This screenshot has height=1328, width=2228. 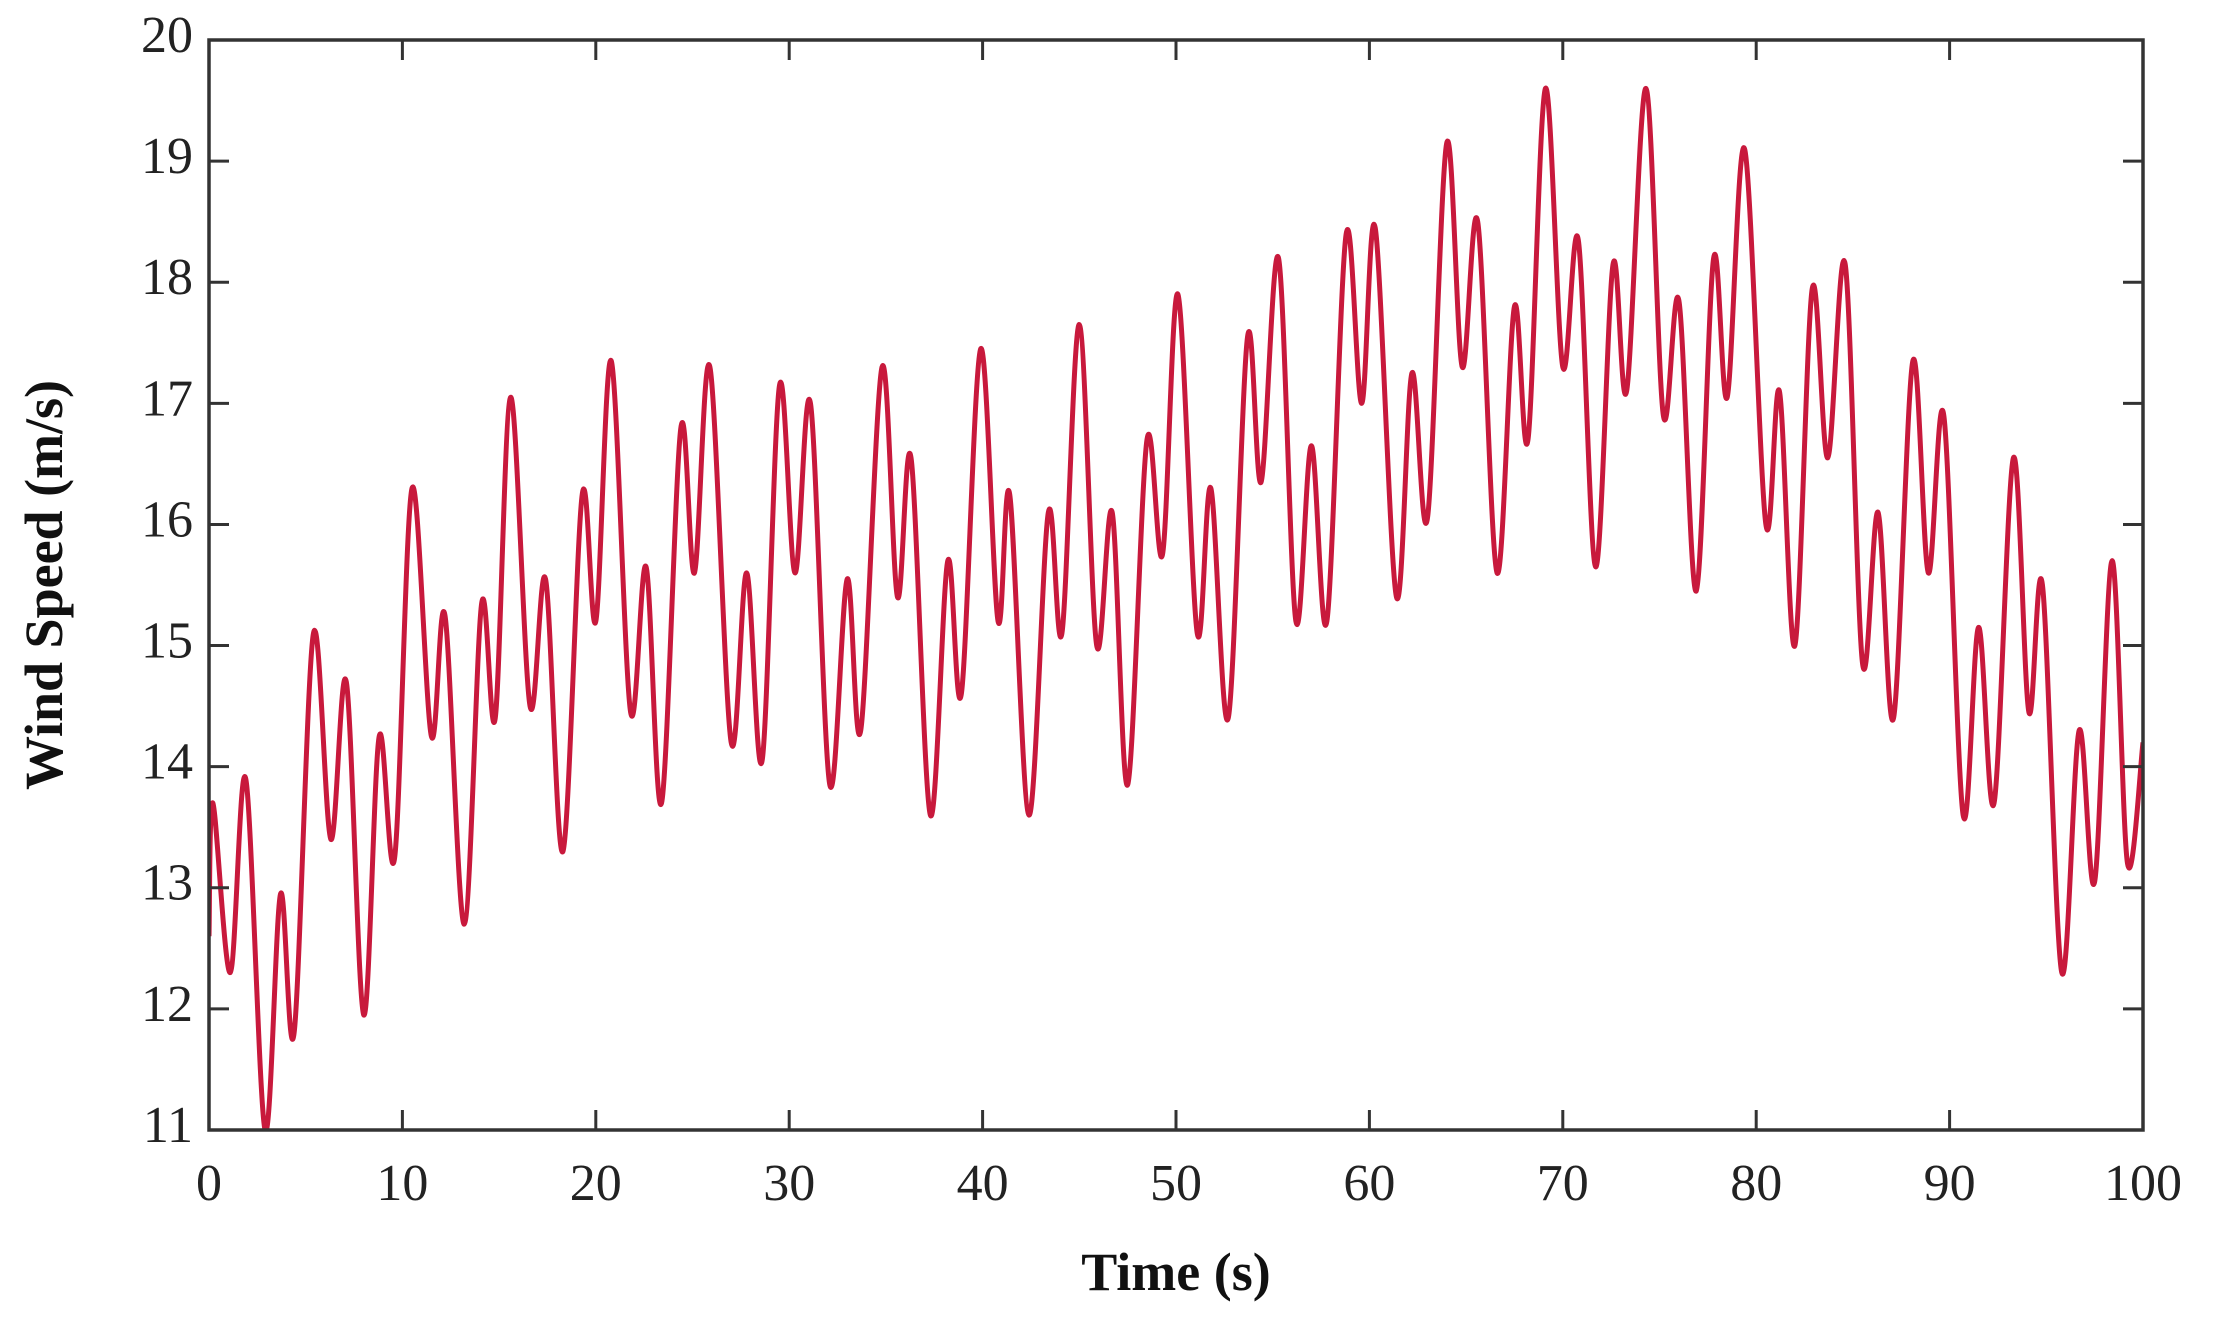 I want to click on y-tick-label: 19, so click(x=167, y=156).